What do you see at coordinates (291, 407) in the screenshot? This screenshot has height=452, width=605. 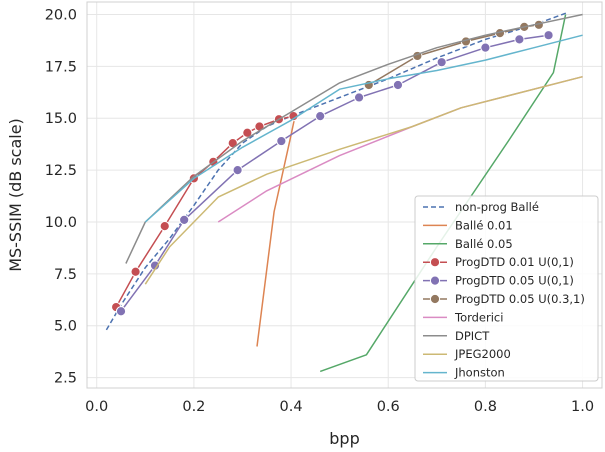 I see `x-tick-label: 0.4` at bounding box center [291, 407].